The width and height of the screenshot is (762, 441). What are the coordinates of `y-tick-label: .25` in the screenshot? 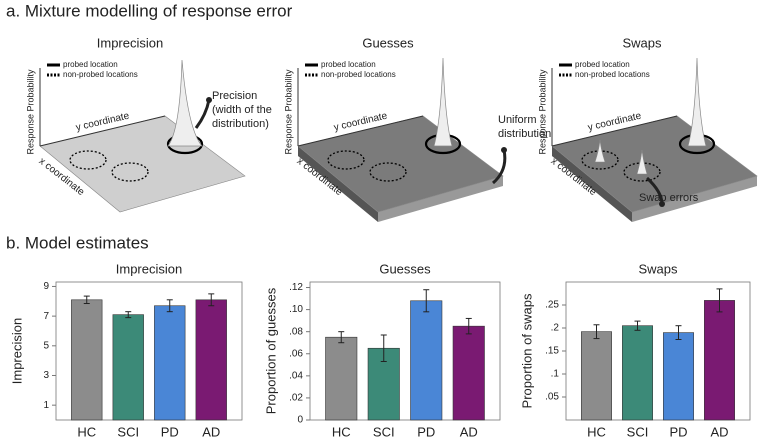 It's located at (552, 305).